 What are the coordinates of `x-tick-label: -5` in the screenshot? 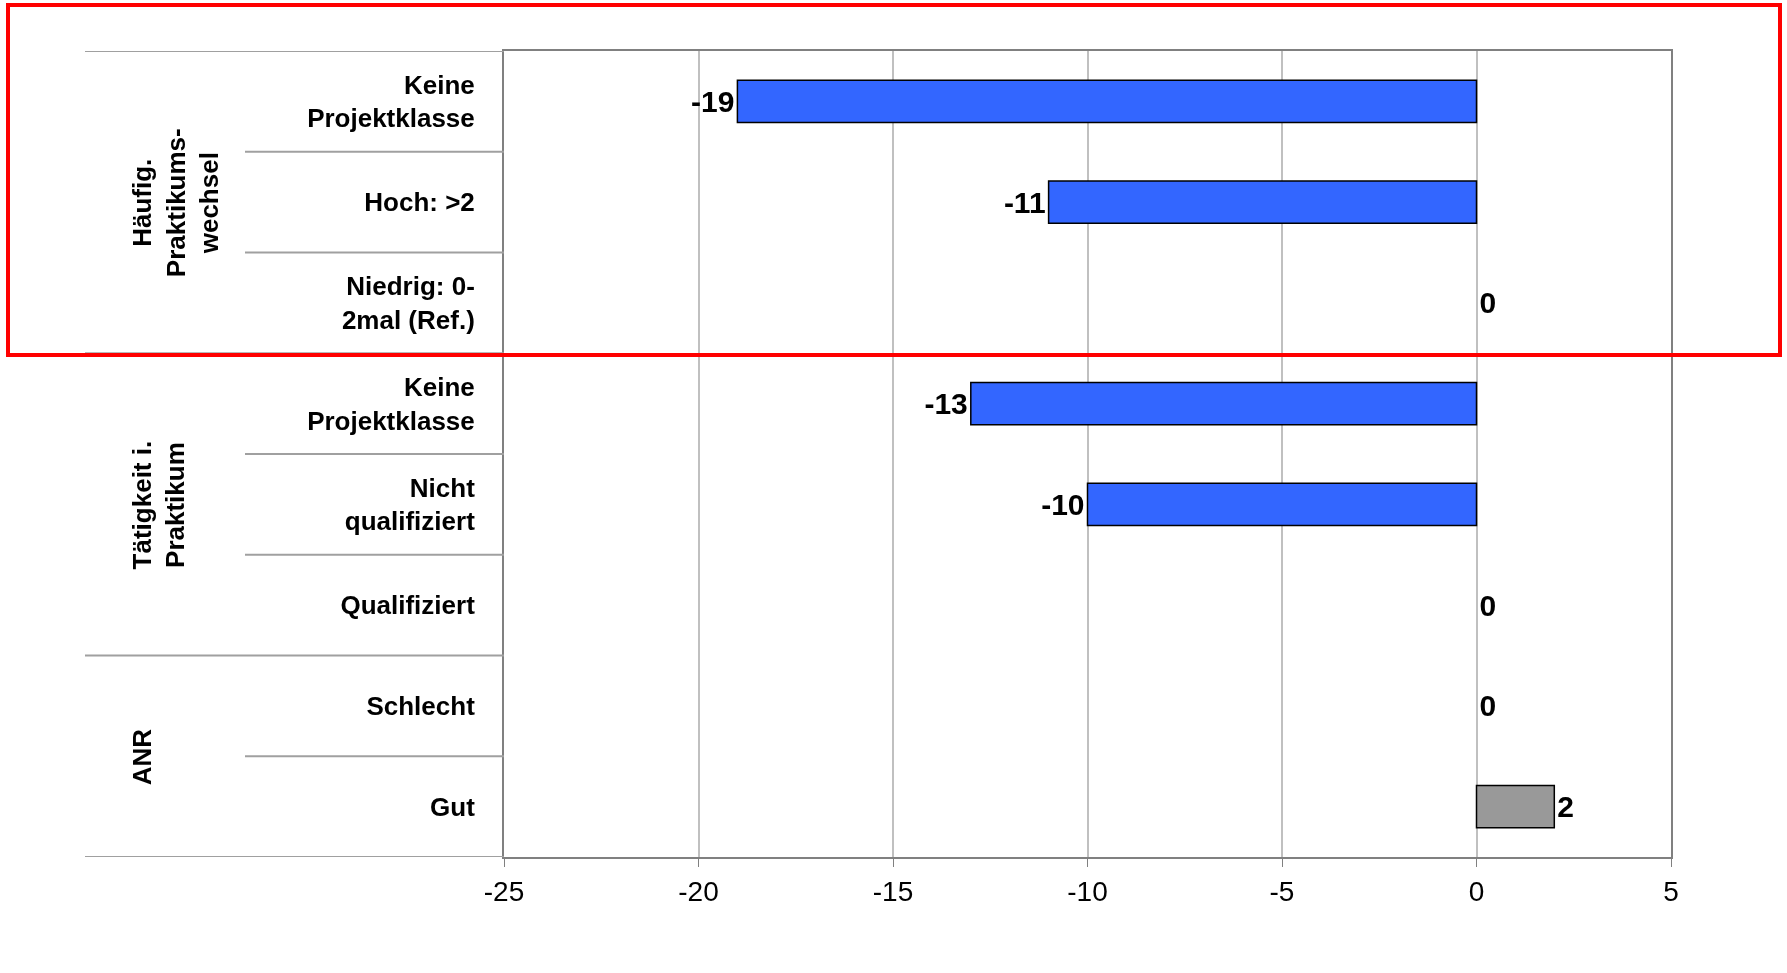 It's located at (1282, 891).